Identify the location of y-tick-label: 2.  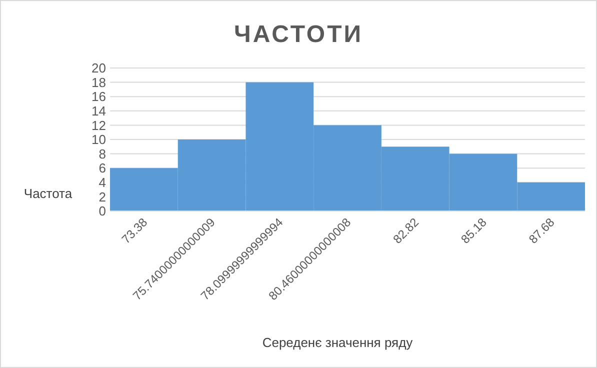
(102, 196).